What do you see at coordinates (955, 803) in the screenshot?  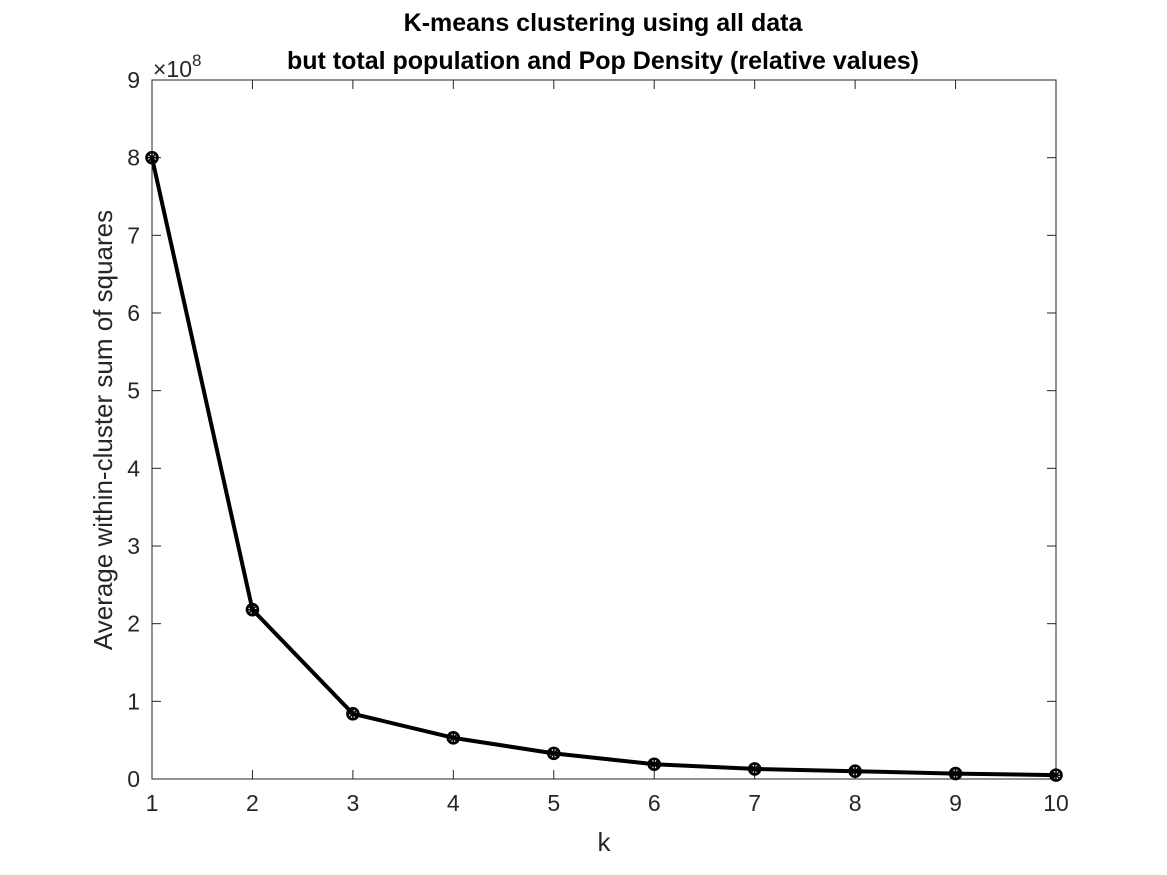 I see `x-tick-label: 9` at bounding box center [955, 803].